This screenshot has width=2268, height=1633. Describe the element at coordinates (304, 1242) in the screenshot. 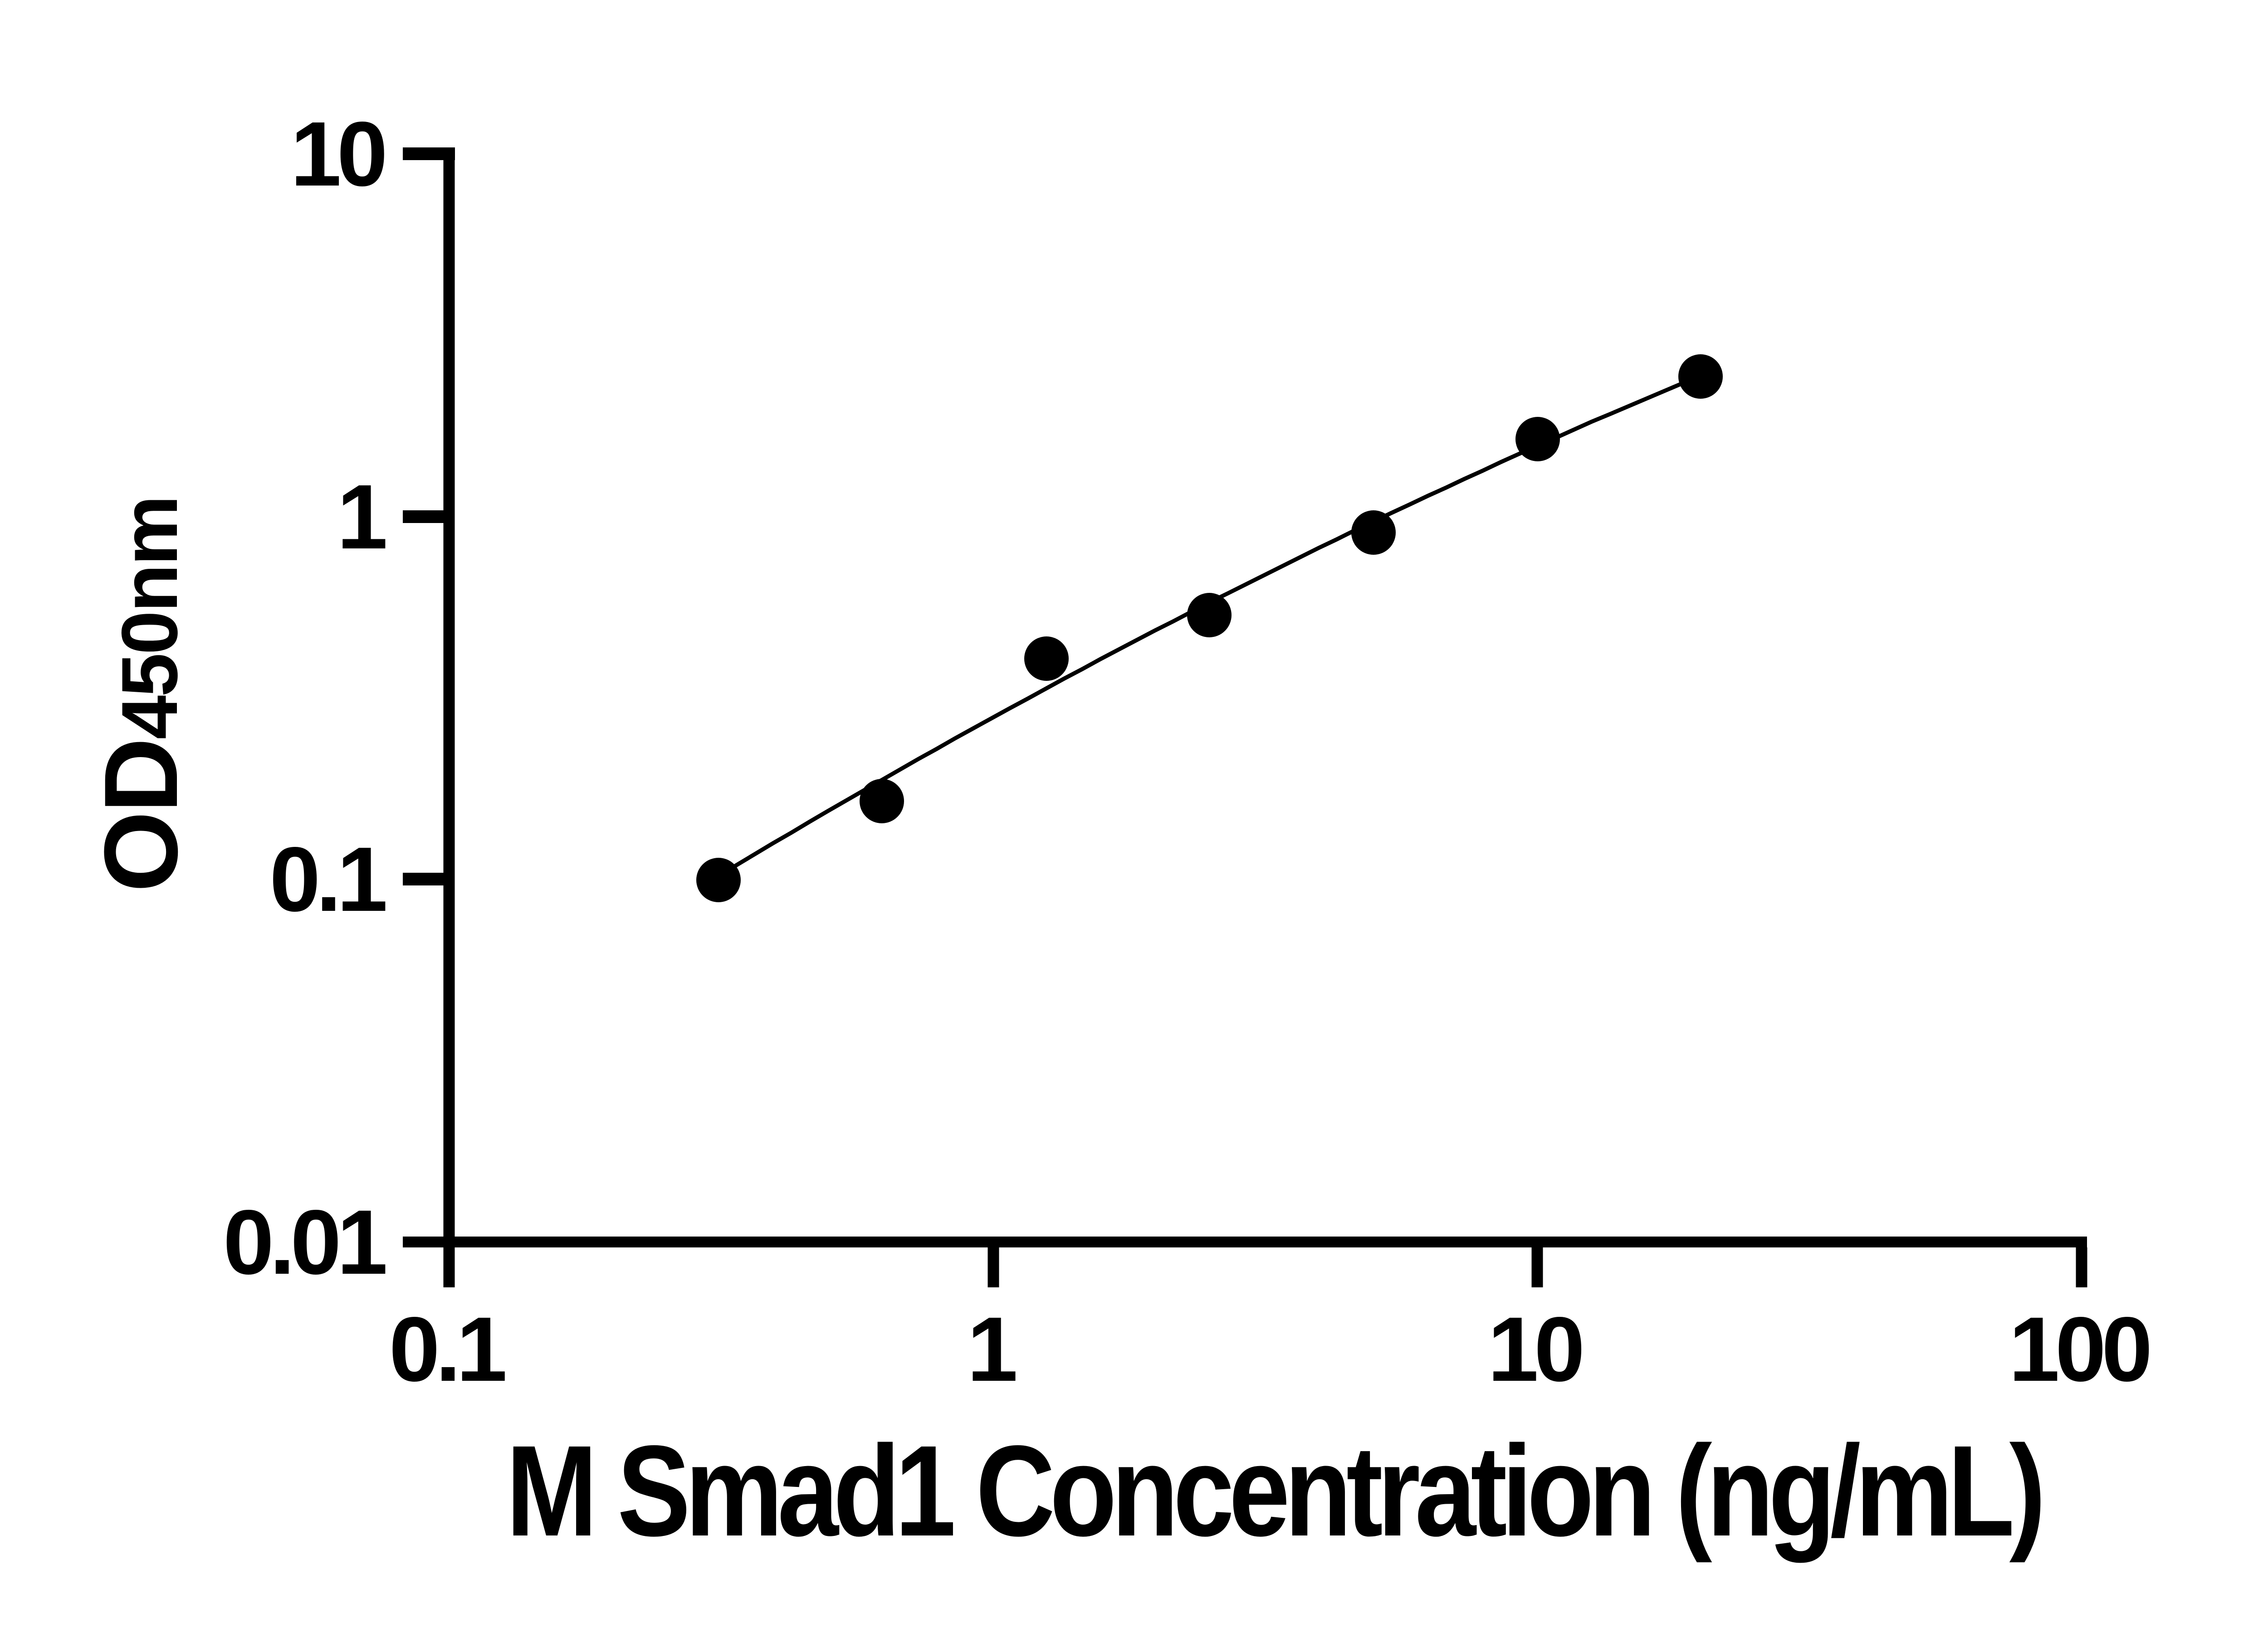

I see `svg-text: 0.01` at that location.